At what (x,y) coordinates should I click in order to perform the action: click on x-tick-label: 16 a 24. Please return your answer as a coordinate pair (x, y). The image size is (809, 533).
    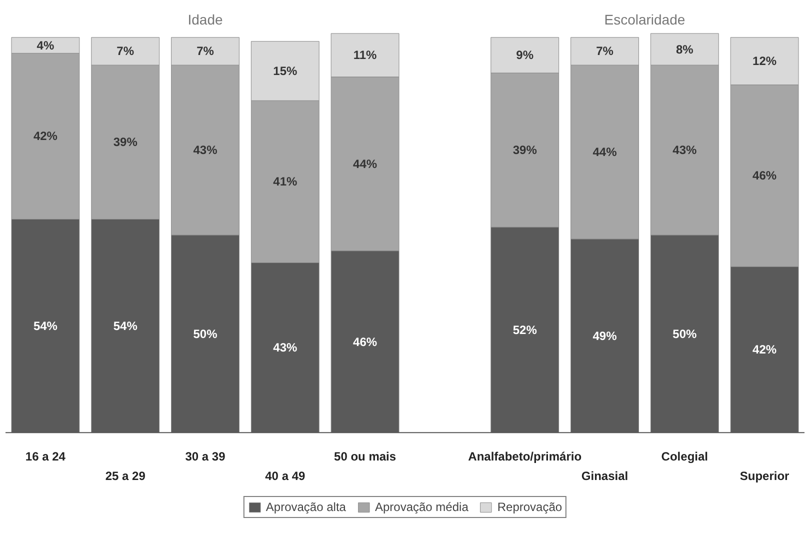
    Looking at the image, I should click on (45, 457).